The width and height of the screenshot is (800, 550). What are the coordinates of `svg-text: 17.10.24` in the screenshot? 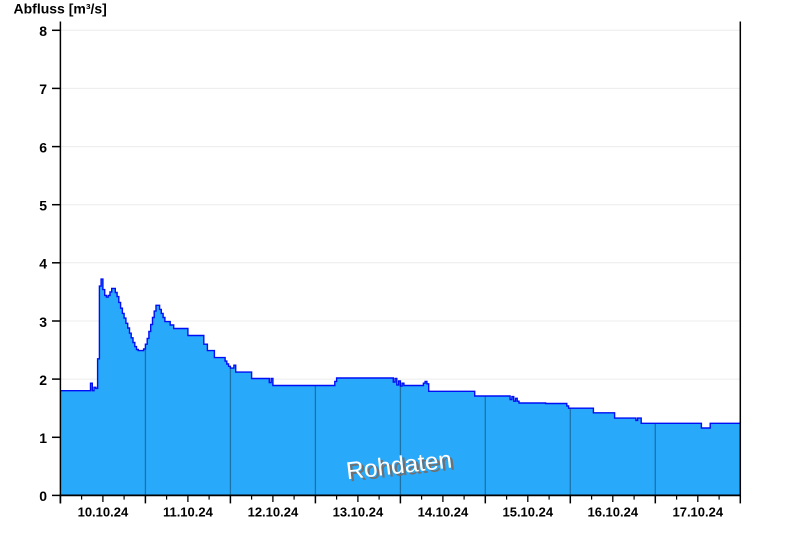 It's located at (697, 512).